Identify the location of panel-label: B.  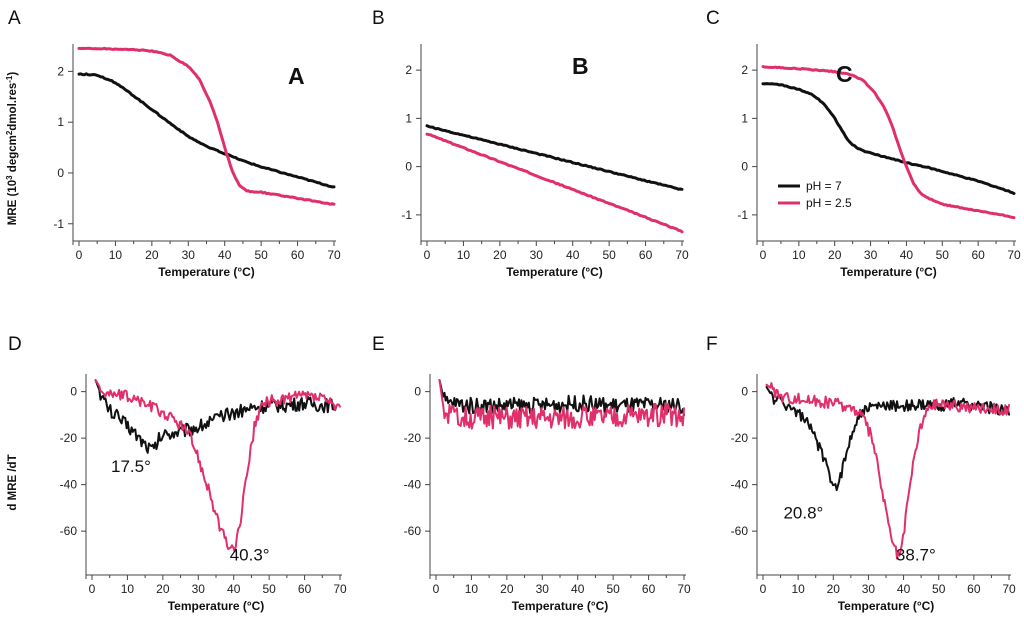
(378, 18).